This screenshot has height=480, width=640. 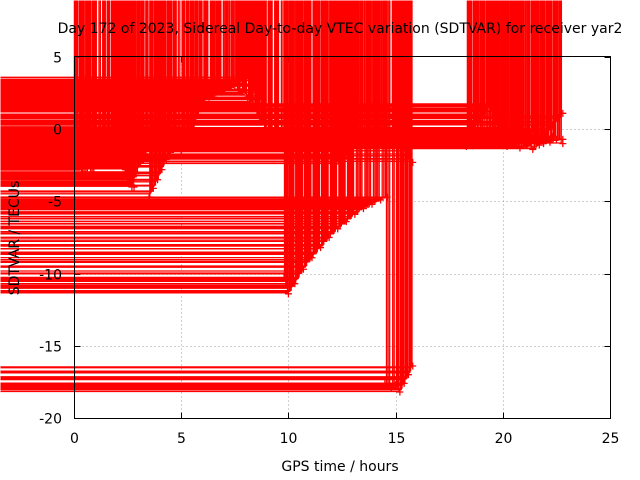 I want to click on x-axis-label: GPS time / hours, so click(x=339, y=467).